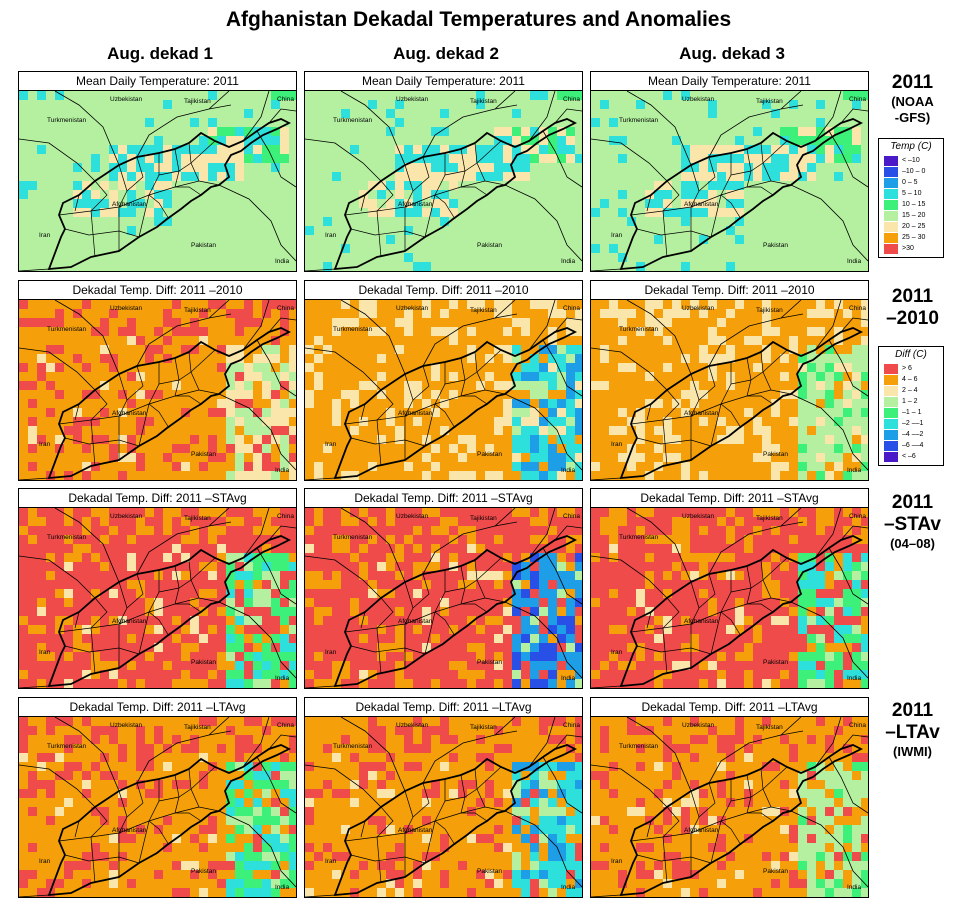 The height and width of the screenshot is (917, 957). What do you see at coordinates (912, 732) in the screenshot?
I see `row-label-line: –LTAv` at bounding box center [912, 732].